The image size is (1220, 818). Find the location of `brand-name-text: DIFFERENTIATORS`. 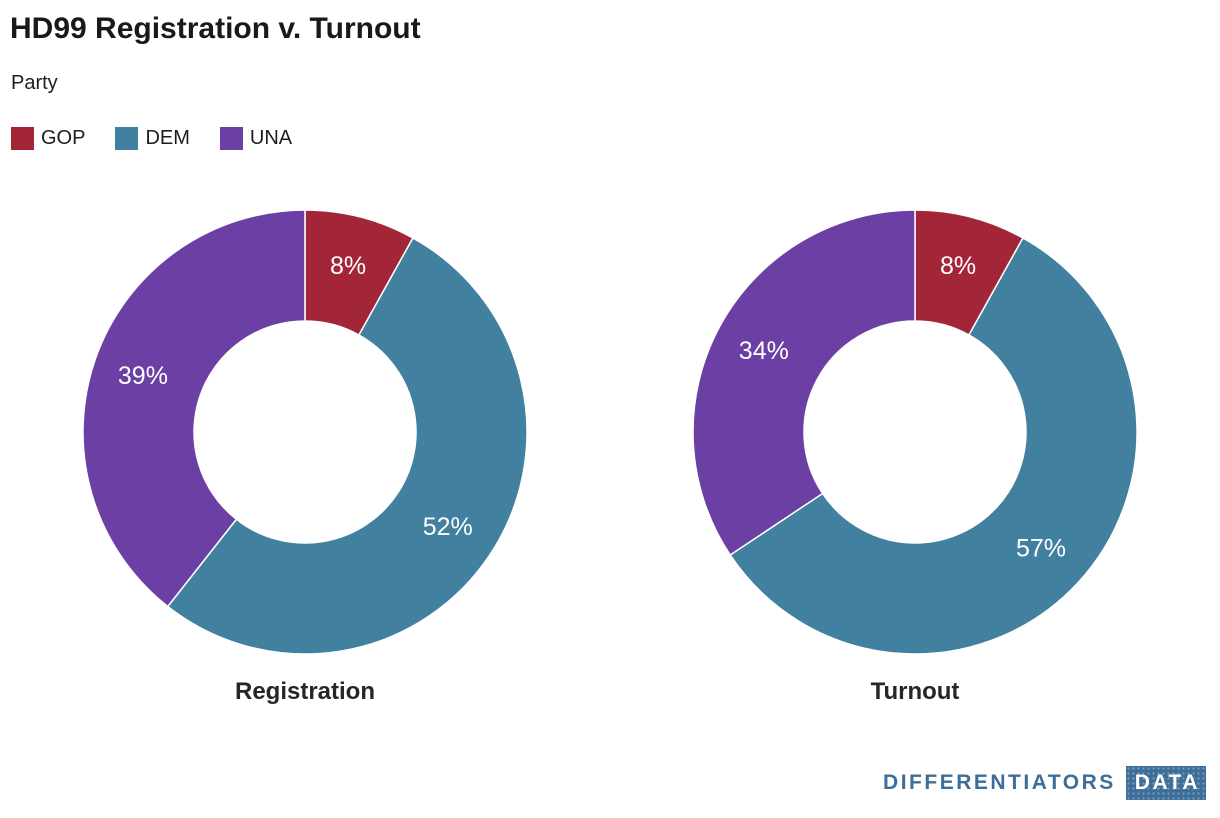

brand-name-text: DIFFERENTIATORS is located at coordinates (999, 782).